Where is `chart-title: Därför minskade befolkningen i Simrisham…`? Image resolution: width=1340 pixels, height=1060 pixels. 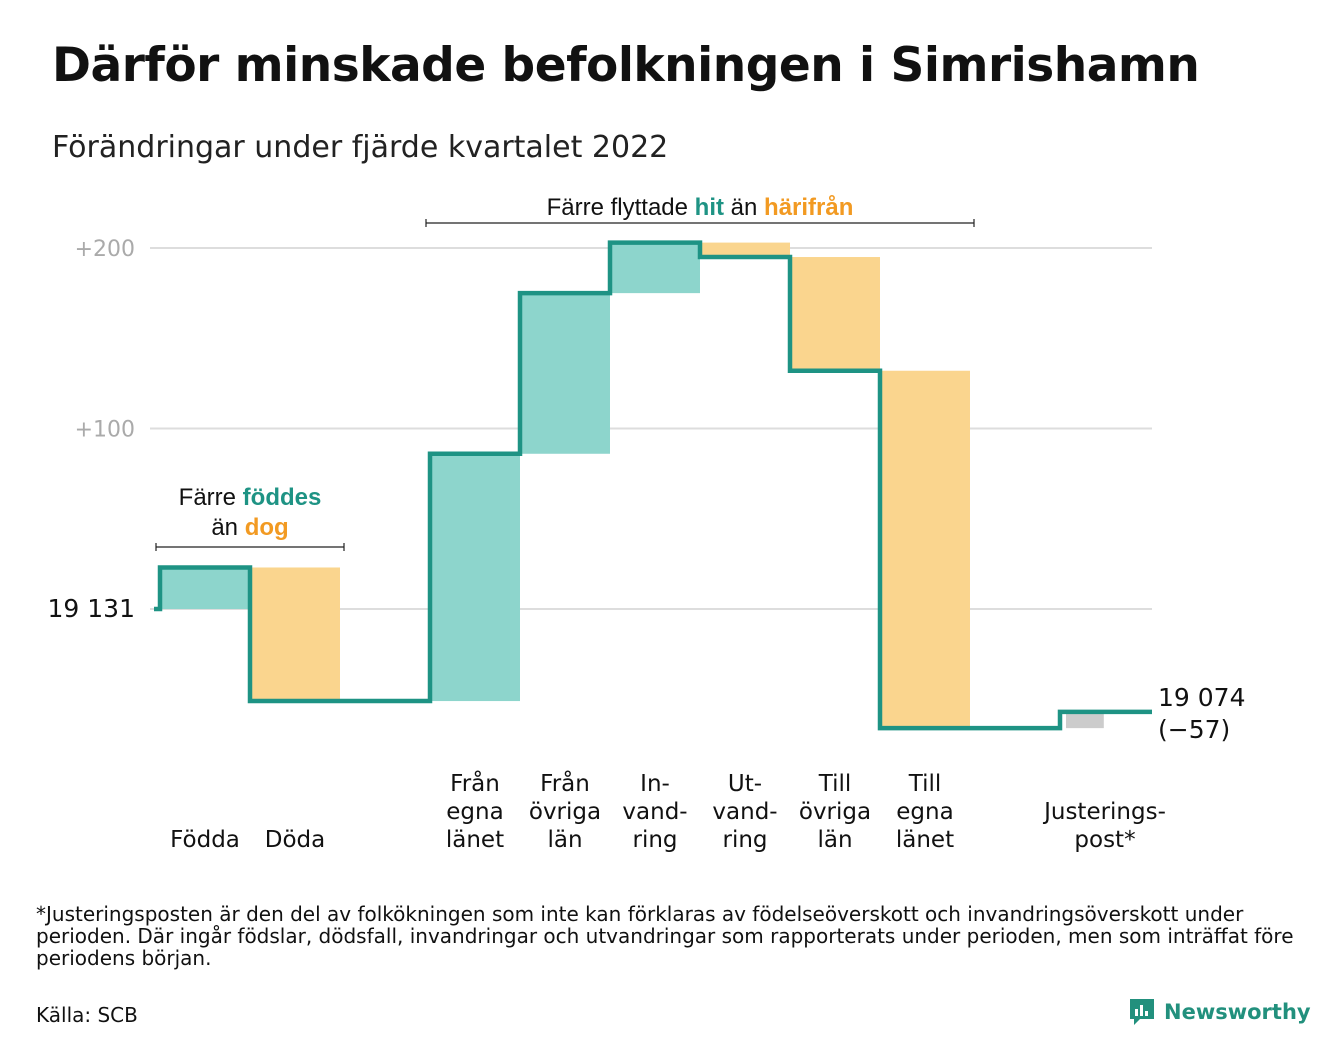 chart-title: Därför minskade befolkningen i Simrisham… is located at coordinates (626, 65).